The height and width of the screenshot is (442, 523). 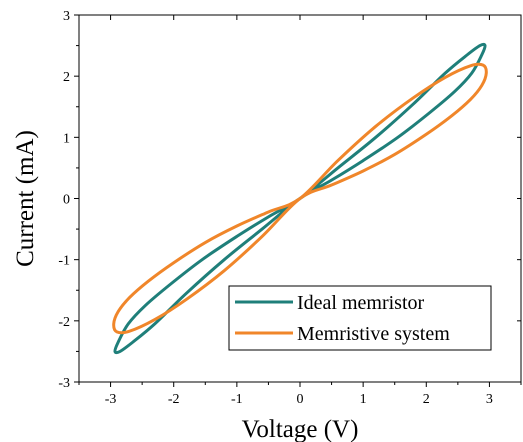 What do you see at coordinates (237, 399) in the screenshot?
I see `x-tick-label: -1` at bounding box center [237, 399].